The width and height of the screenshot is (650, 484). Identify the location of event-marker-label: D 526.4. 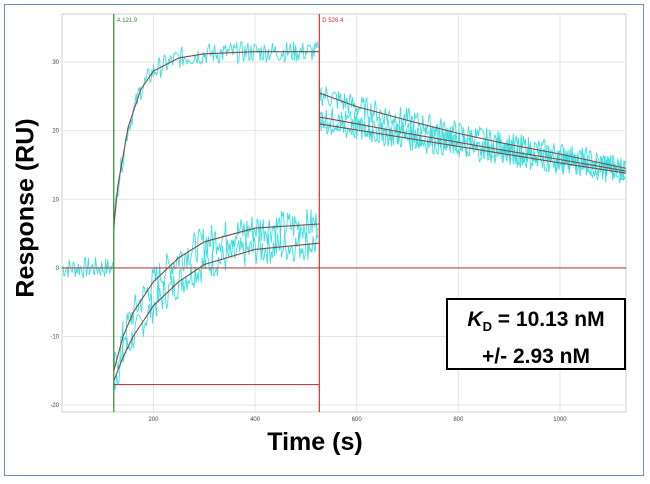
(333, 21).